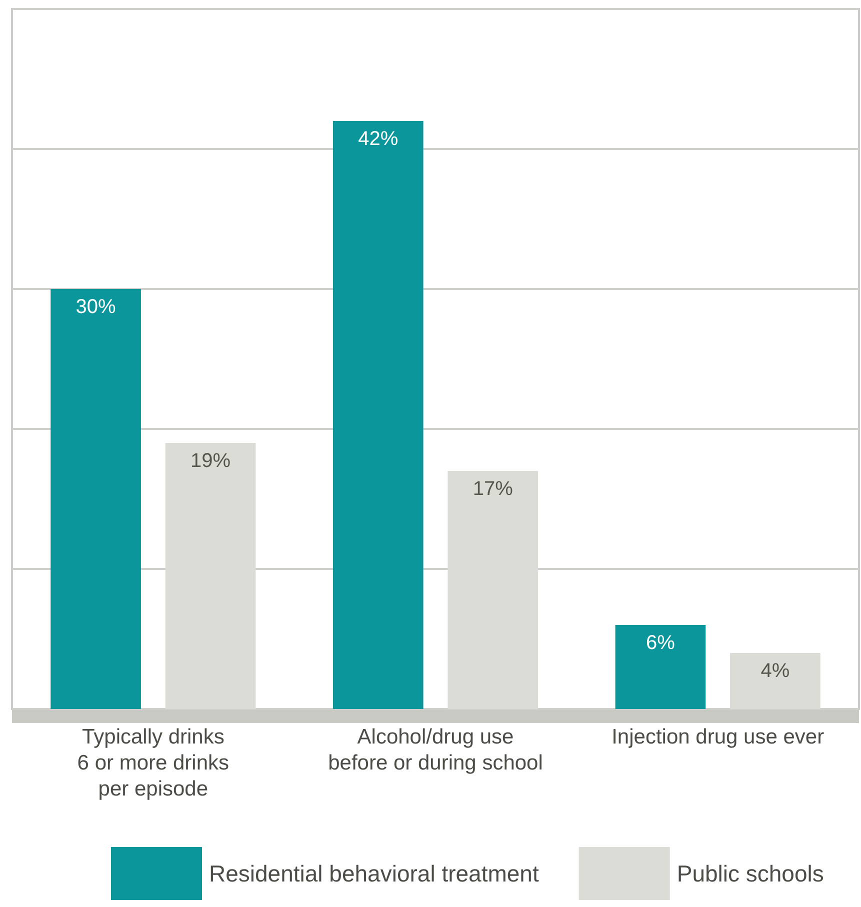 This screenshot has width=861, height=907. What do you see at coordinates (374, 873) in the screenshot?
I see `legend-label: Residential behavioral treatment` at bounding box center [374, 873].